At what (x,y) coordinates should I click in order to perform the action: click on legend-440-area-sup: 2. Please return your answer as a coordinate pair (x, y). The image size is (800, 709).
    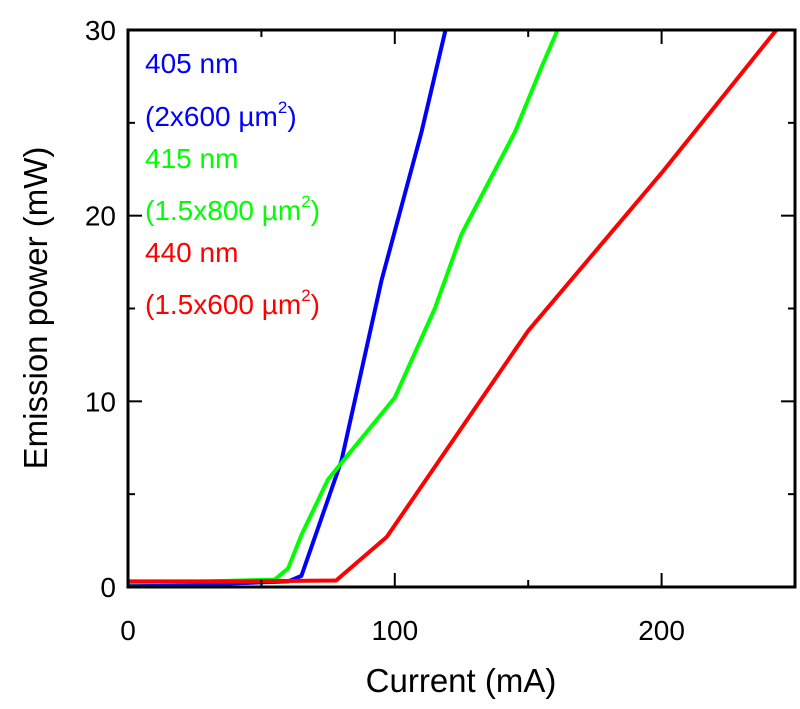
    Looking at the image, I should click on (305, 295).